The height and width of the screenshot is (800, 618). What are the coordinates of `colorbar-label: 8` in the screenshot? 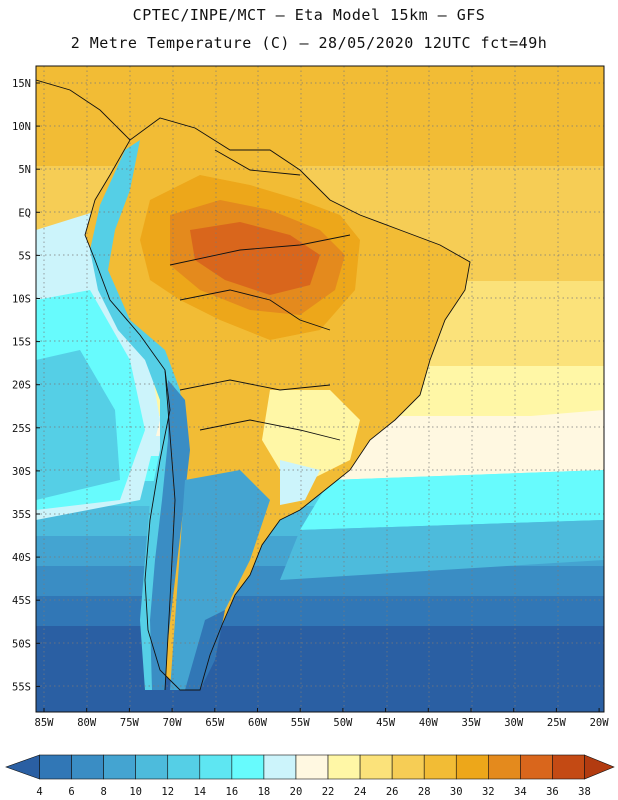 It's located at (103, 792).